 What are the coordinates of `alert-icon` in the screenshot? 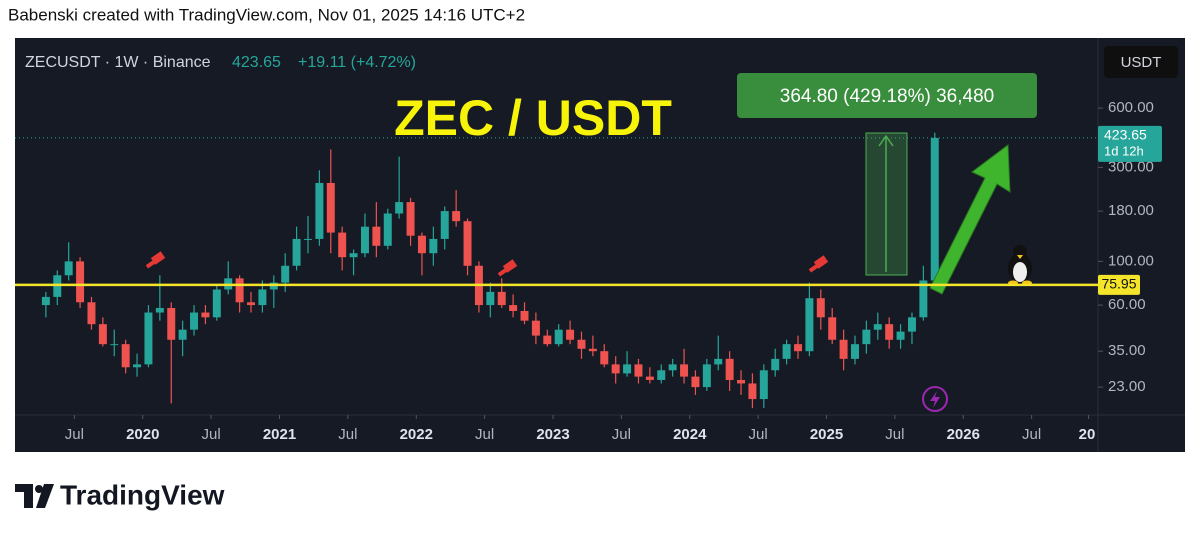 It's located at (935, 399).